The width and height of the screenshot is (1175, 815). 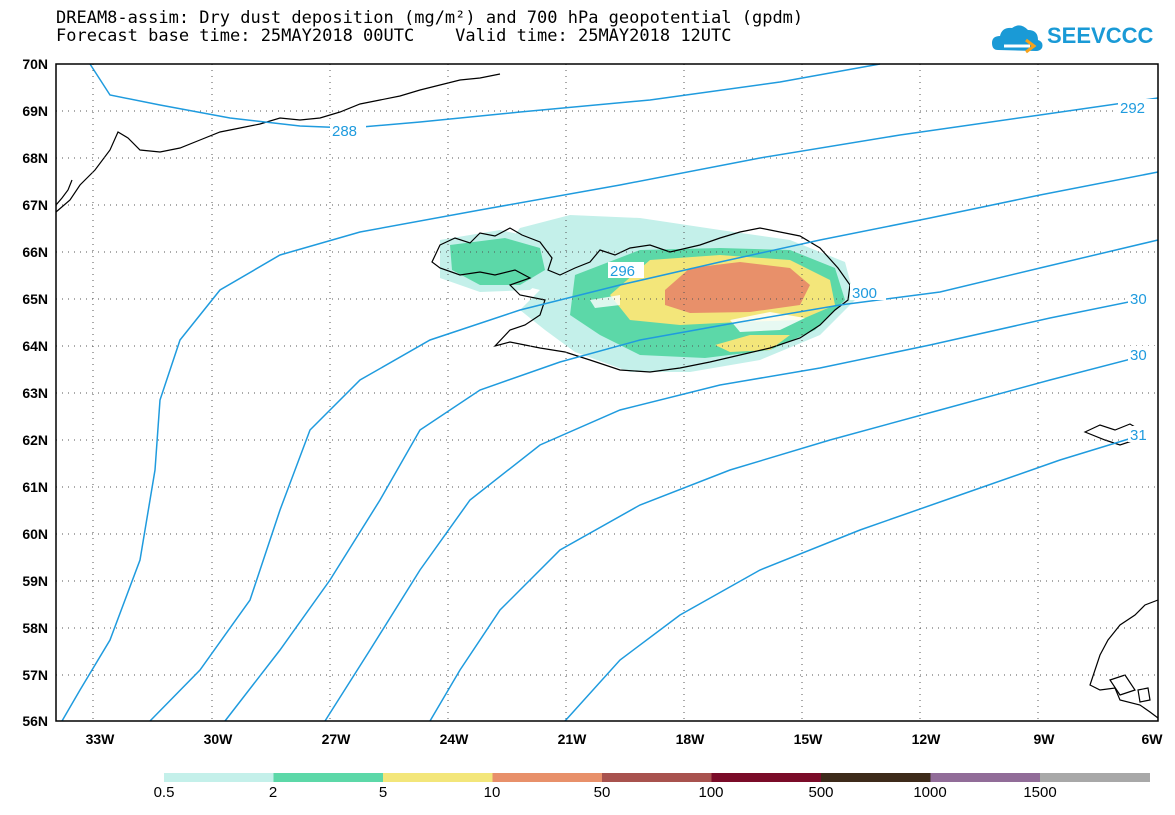 I want to click on lon-label: 21W, so click(x=573, y=739).